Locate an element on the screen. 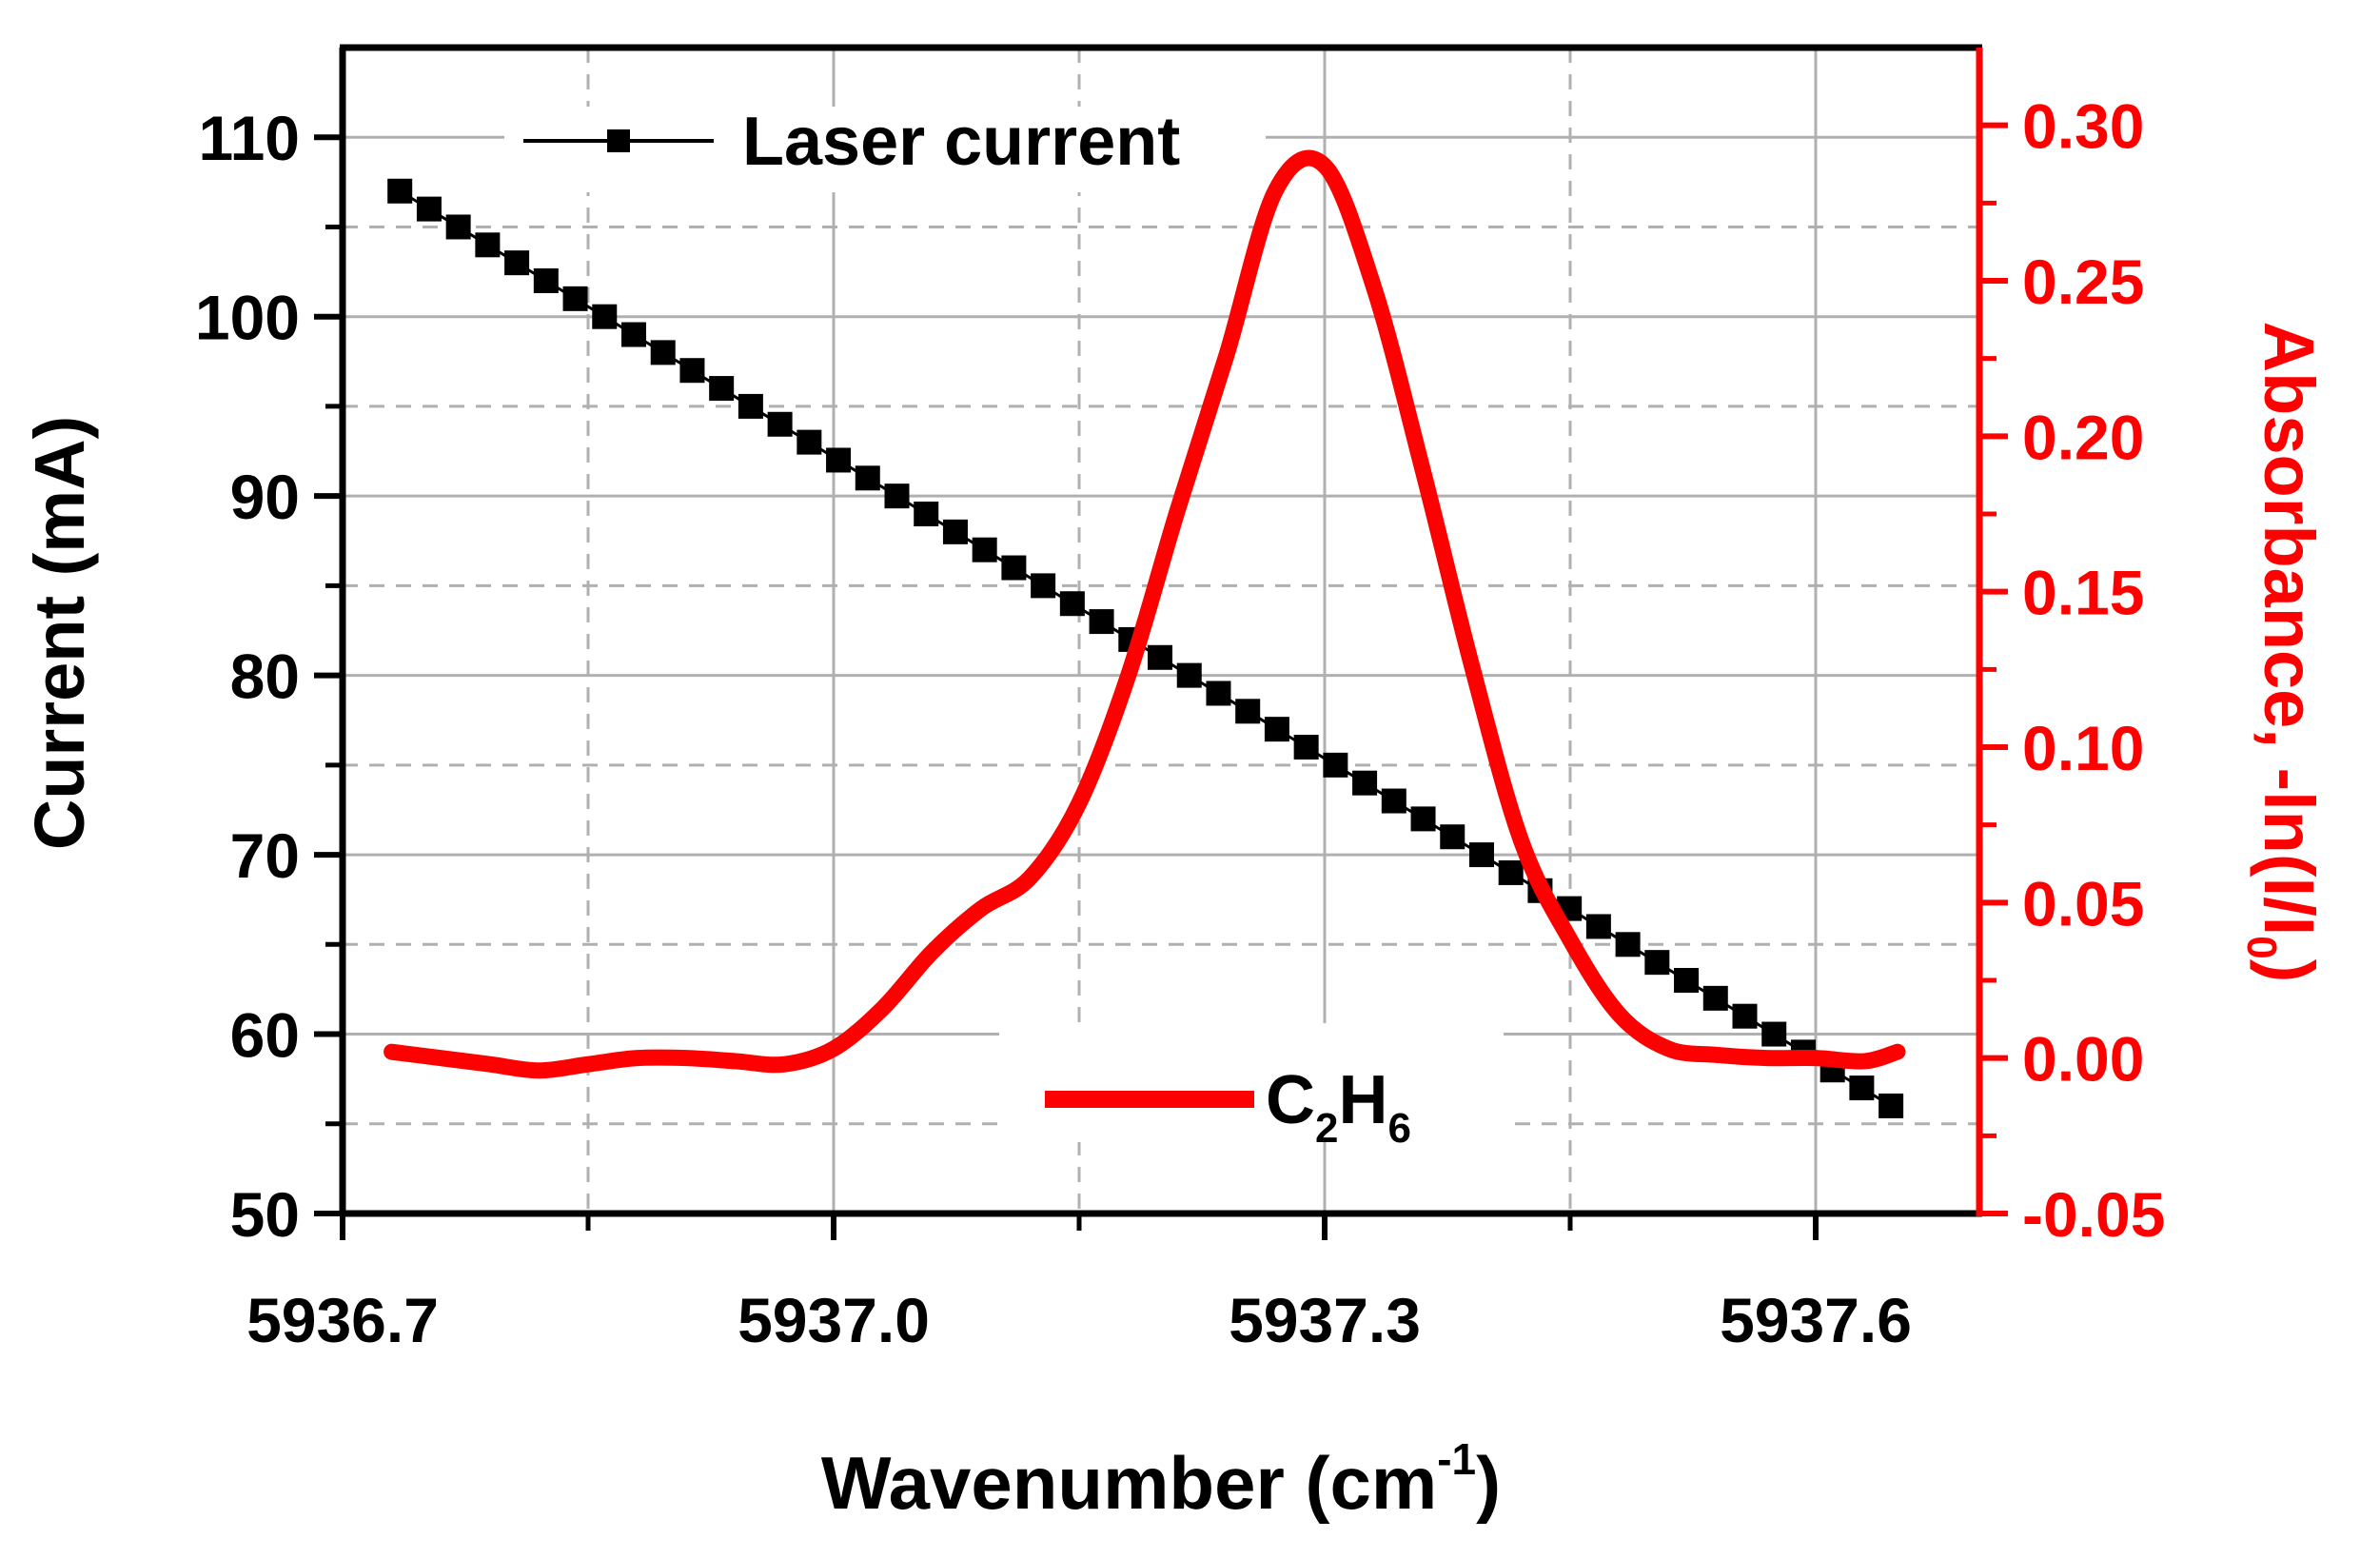  legend-c2h6: C2H6 is located at coordinates (1251, 1087).